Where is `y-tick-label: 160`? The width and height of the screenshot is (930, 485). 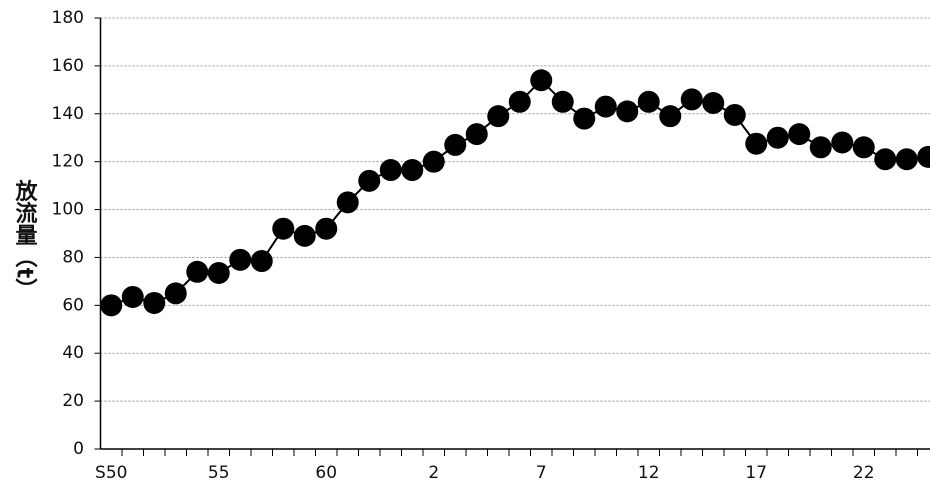 y-tick-label: 160 is located at coordinates (68, 66).